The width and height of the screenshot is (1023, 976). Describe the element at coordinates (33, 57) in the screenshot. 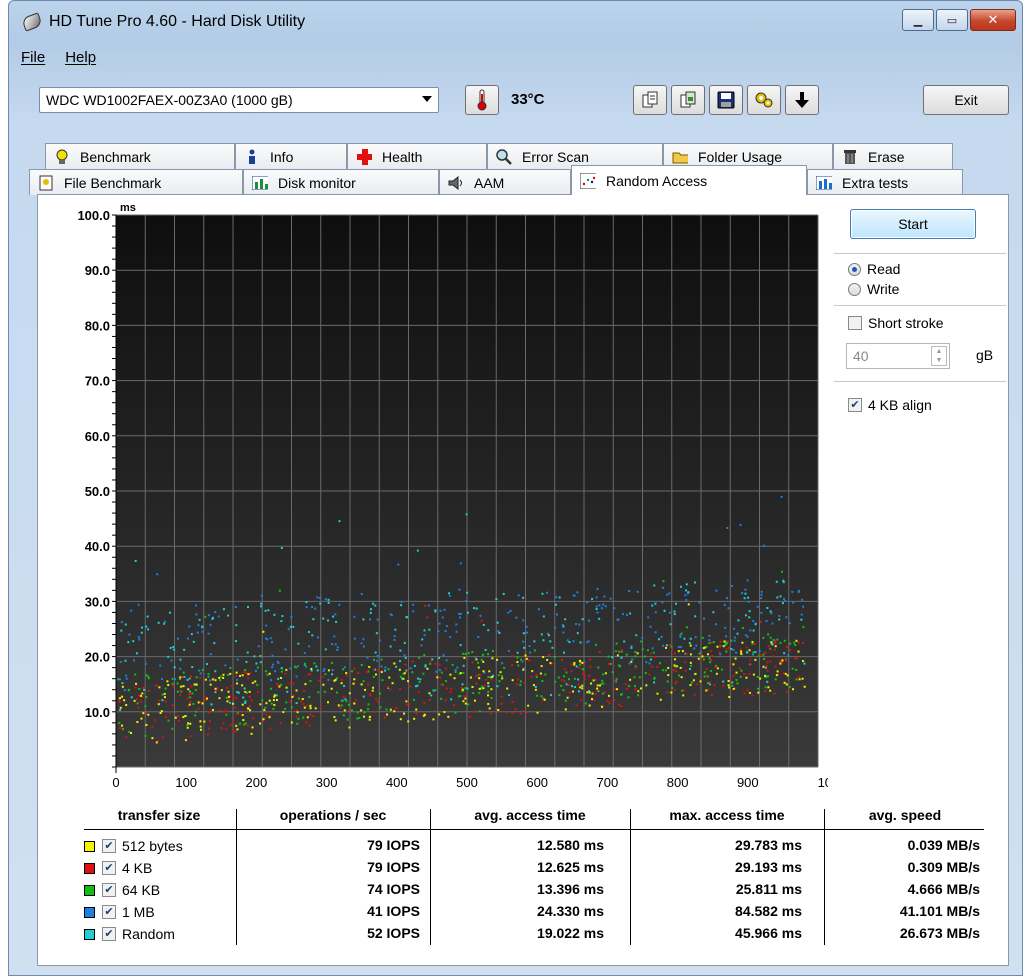

I see `menu-file: File` at that location.